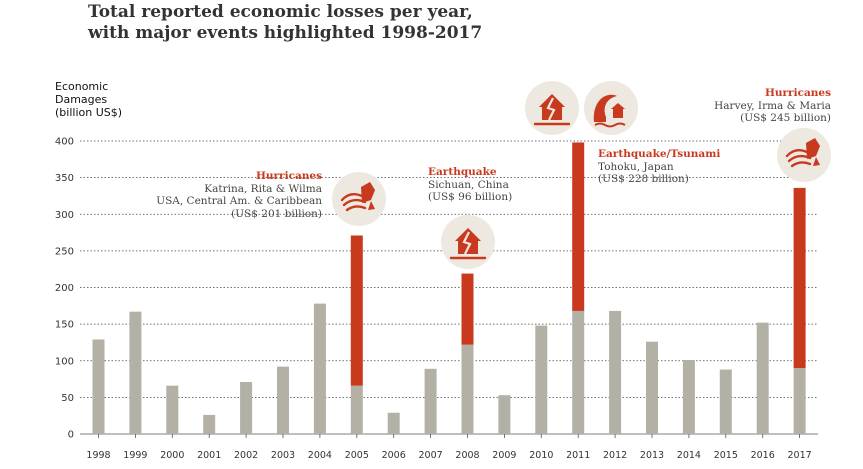  I want to click on annotation-2017-line-1: Harvey, Irma & Maria, so click(772, 105).